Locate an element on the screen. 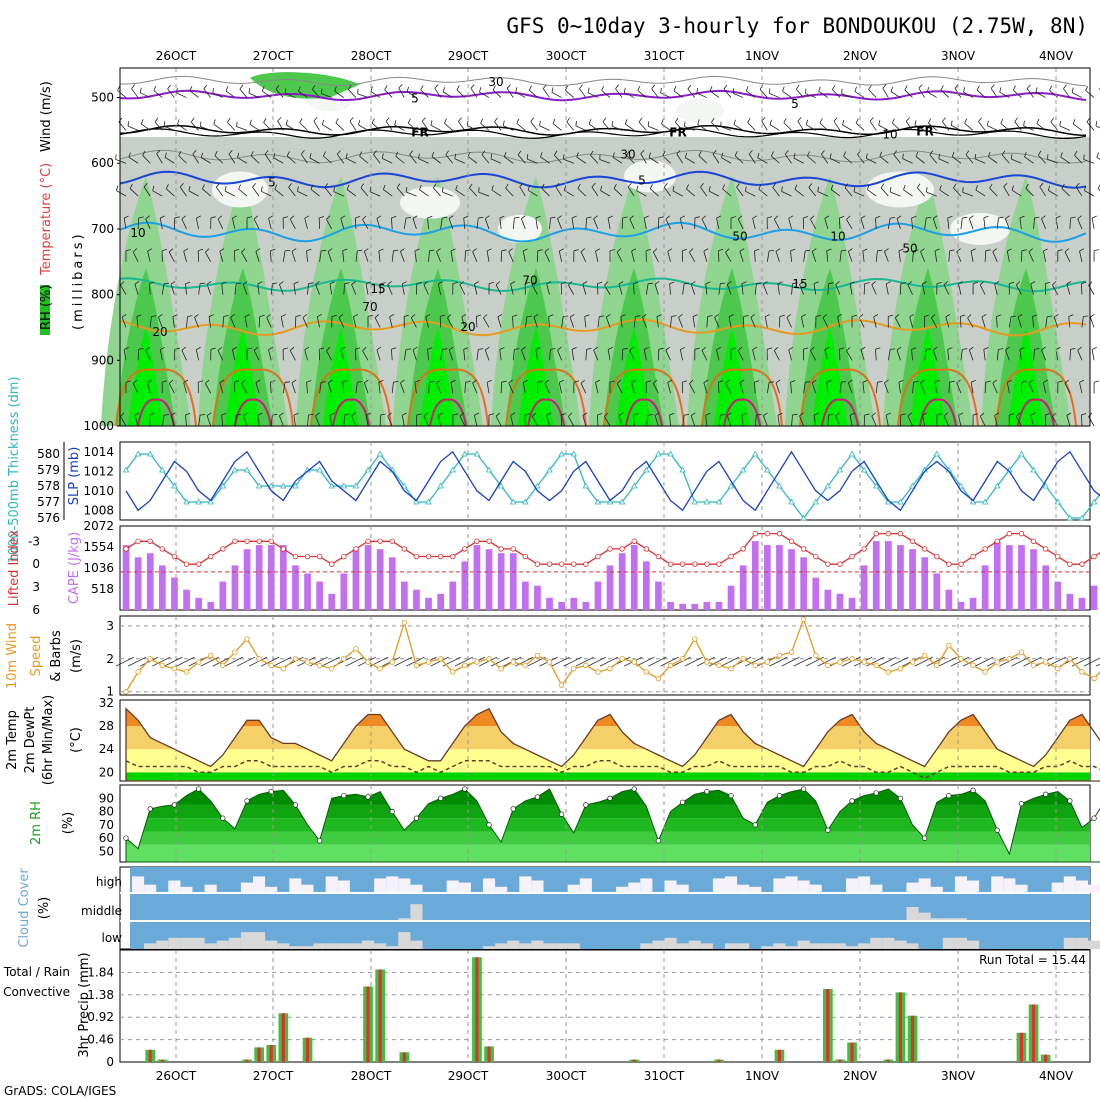 The width and height of the screenshot is (1100, 1100). ylabel-temperature: Temperature (°C) is located at coordinates (46, 219).